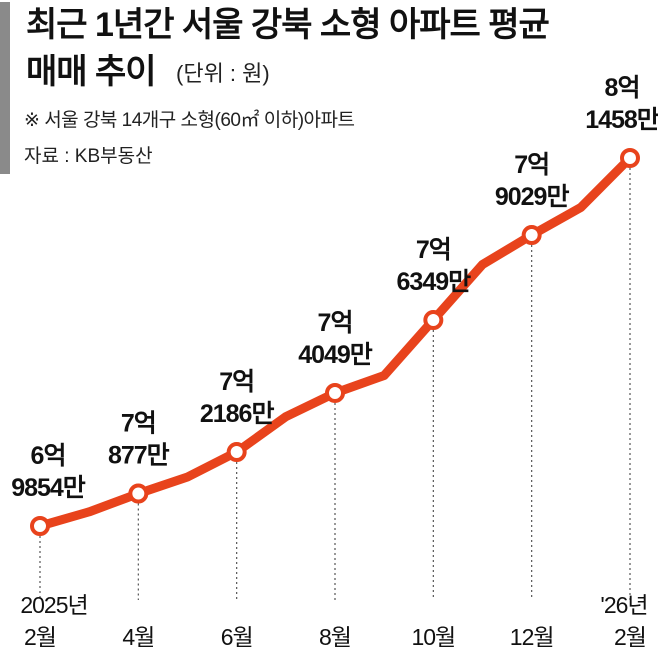 Image resolution: width=658 pixels, height=659 pixels. I want to click on source-label: 자료 : KB부동산, so click(88, 156).